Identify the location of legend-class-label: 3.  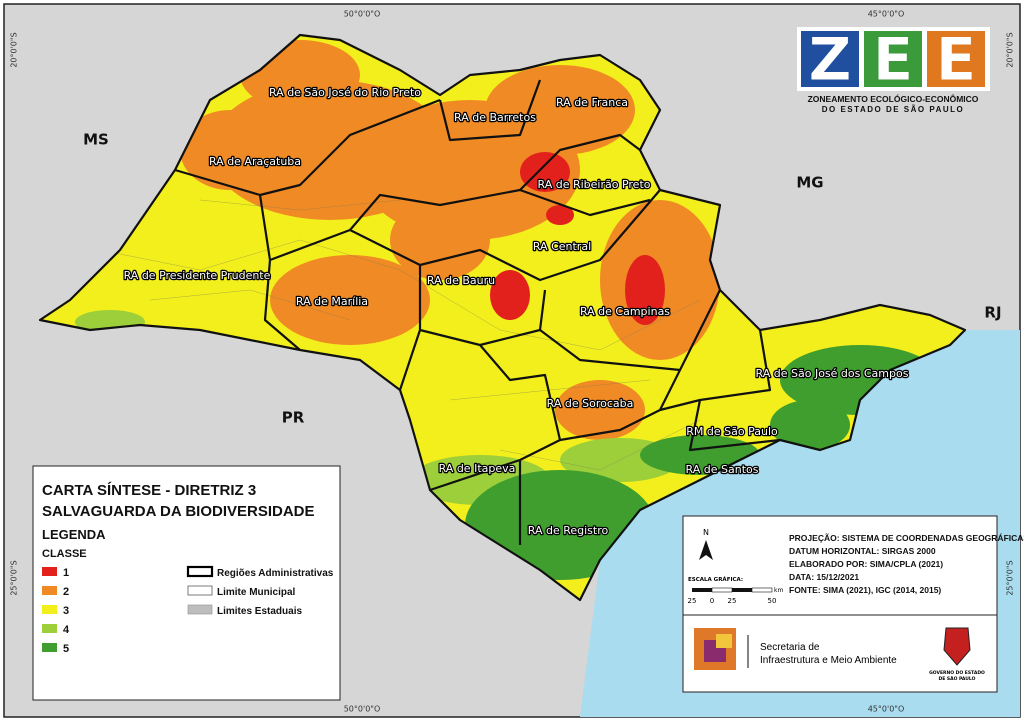
(66, 611).